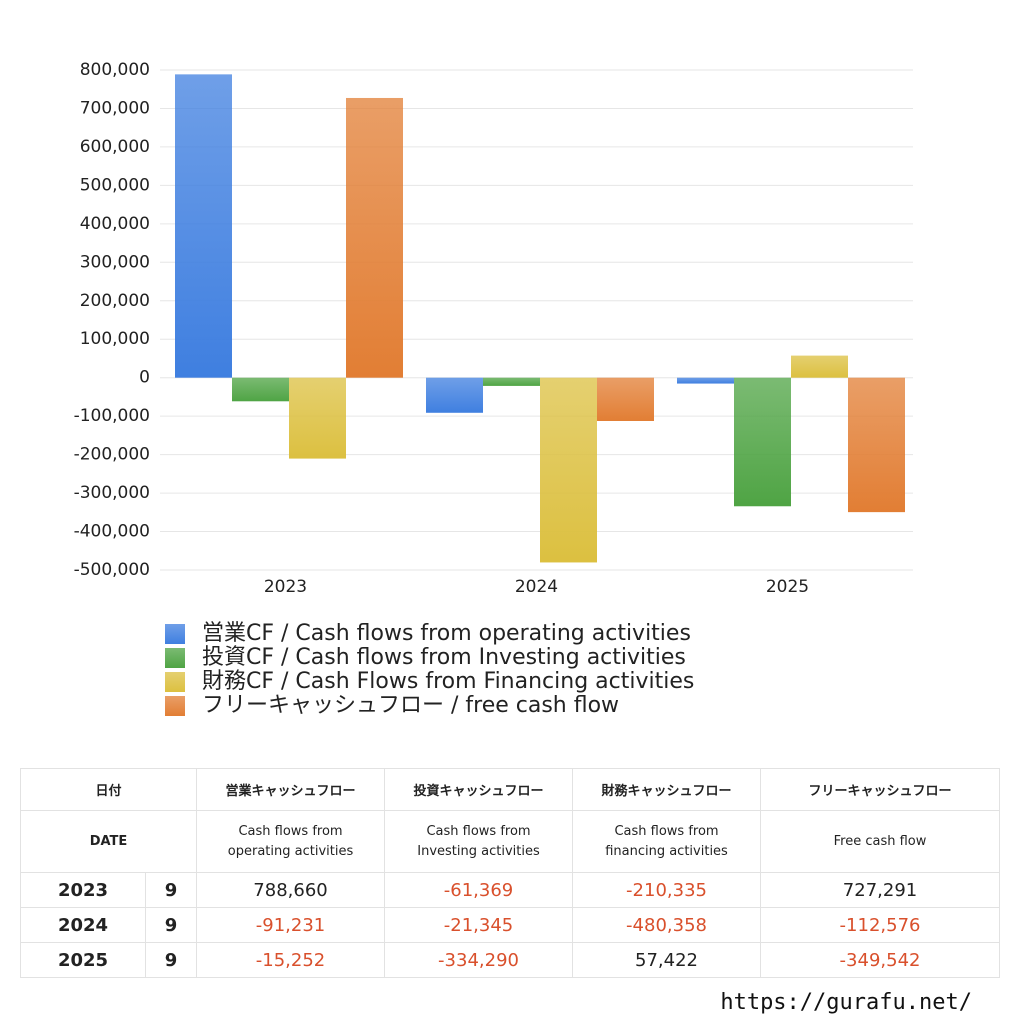 This screenshot has height=1024, width=1024. I want to click on header-sub: Cash flows from financing activities, so click(667, 841).